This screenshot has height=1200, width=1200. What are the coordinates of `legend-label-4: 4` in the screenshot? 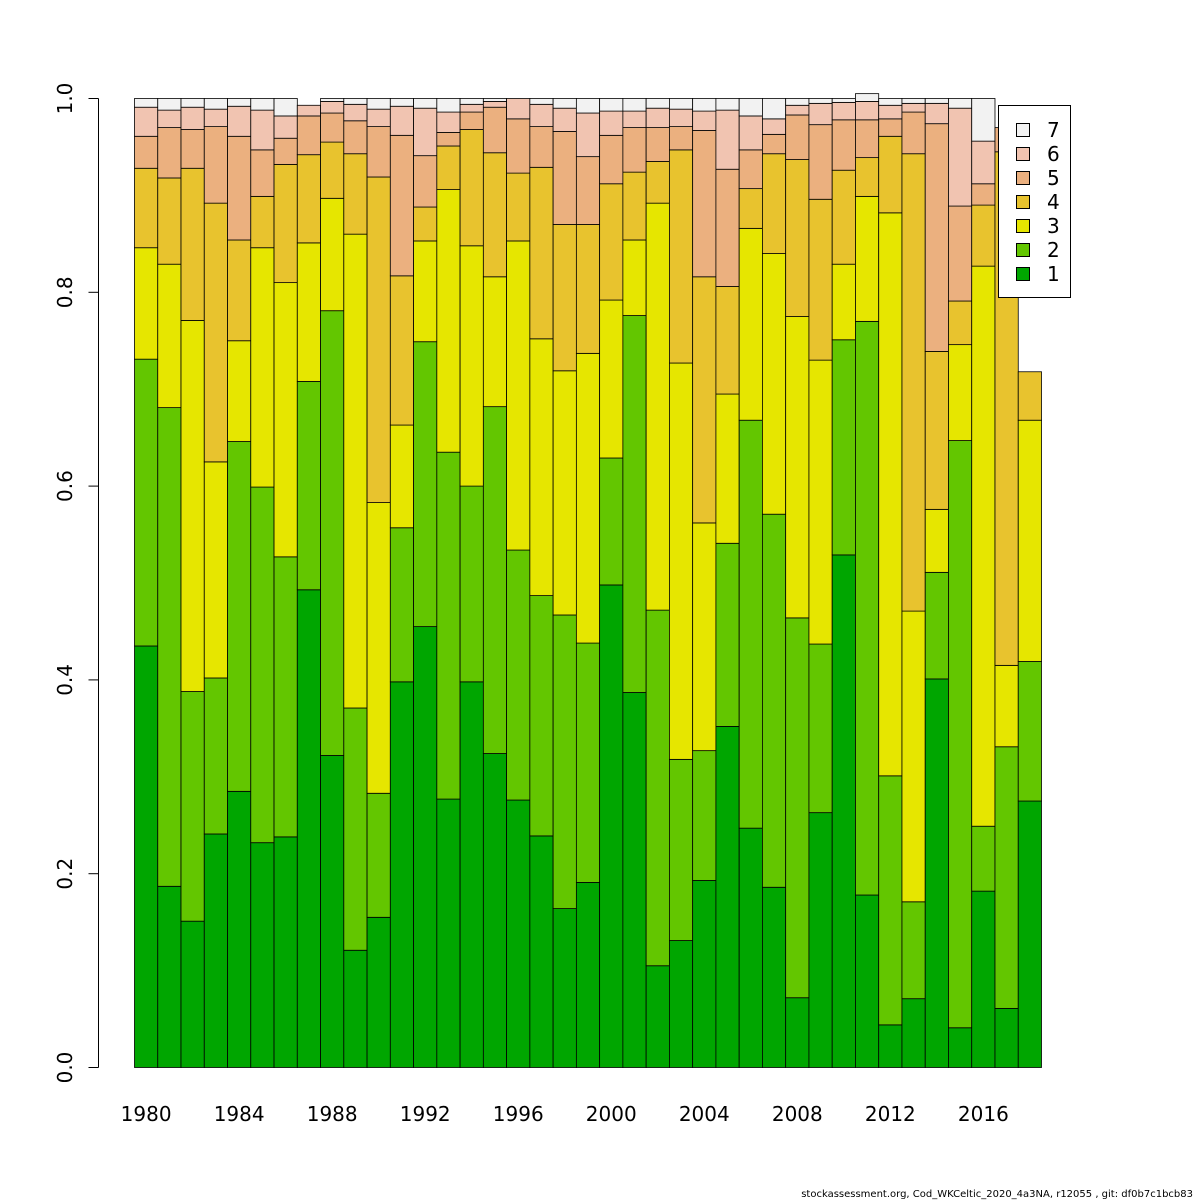 It's located at (1053, 202).